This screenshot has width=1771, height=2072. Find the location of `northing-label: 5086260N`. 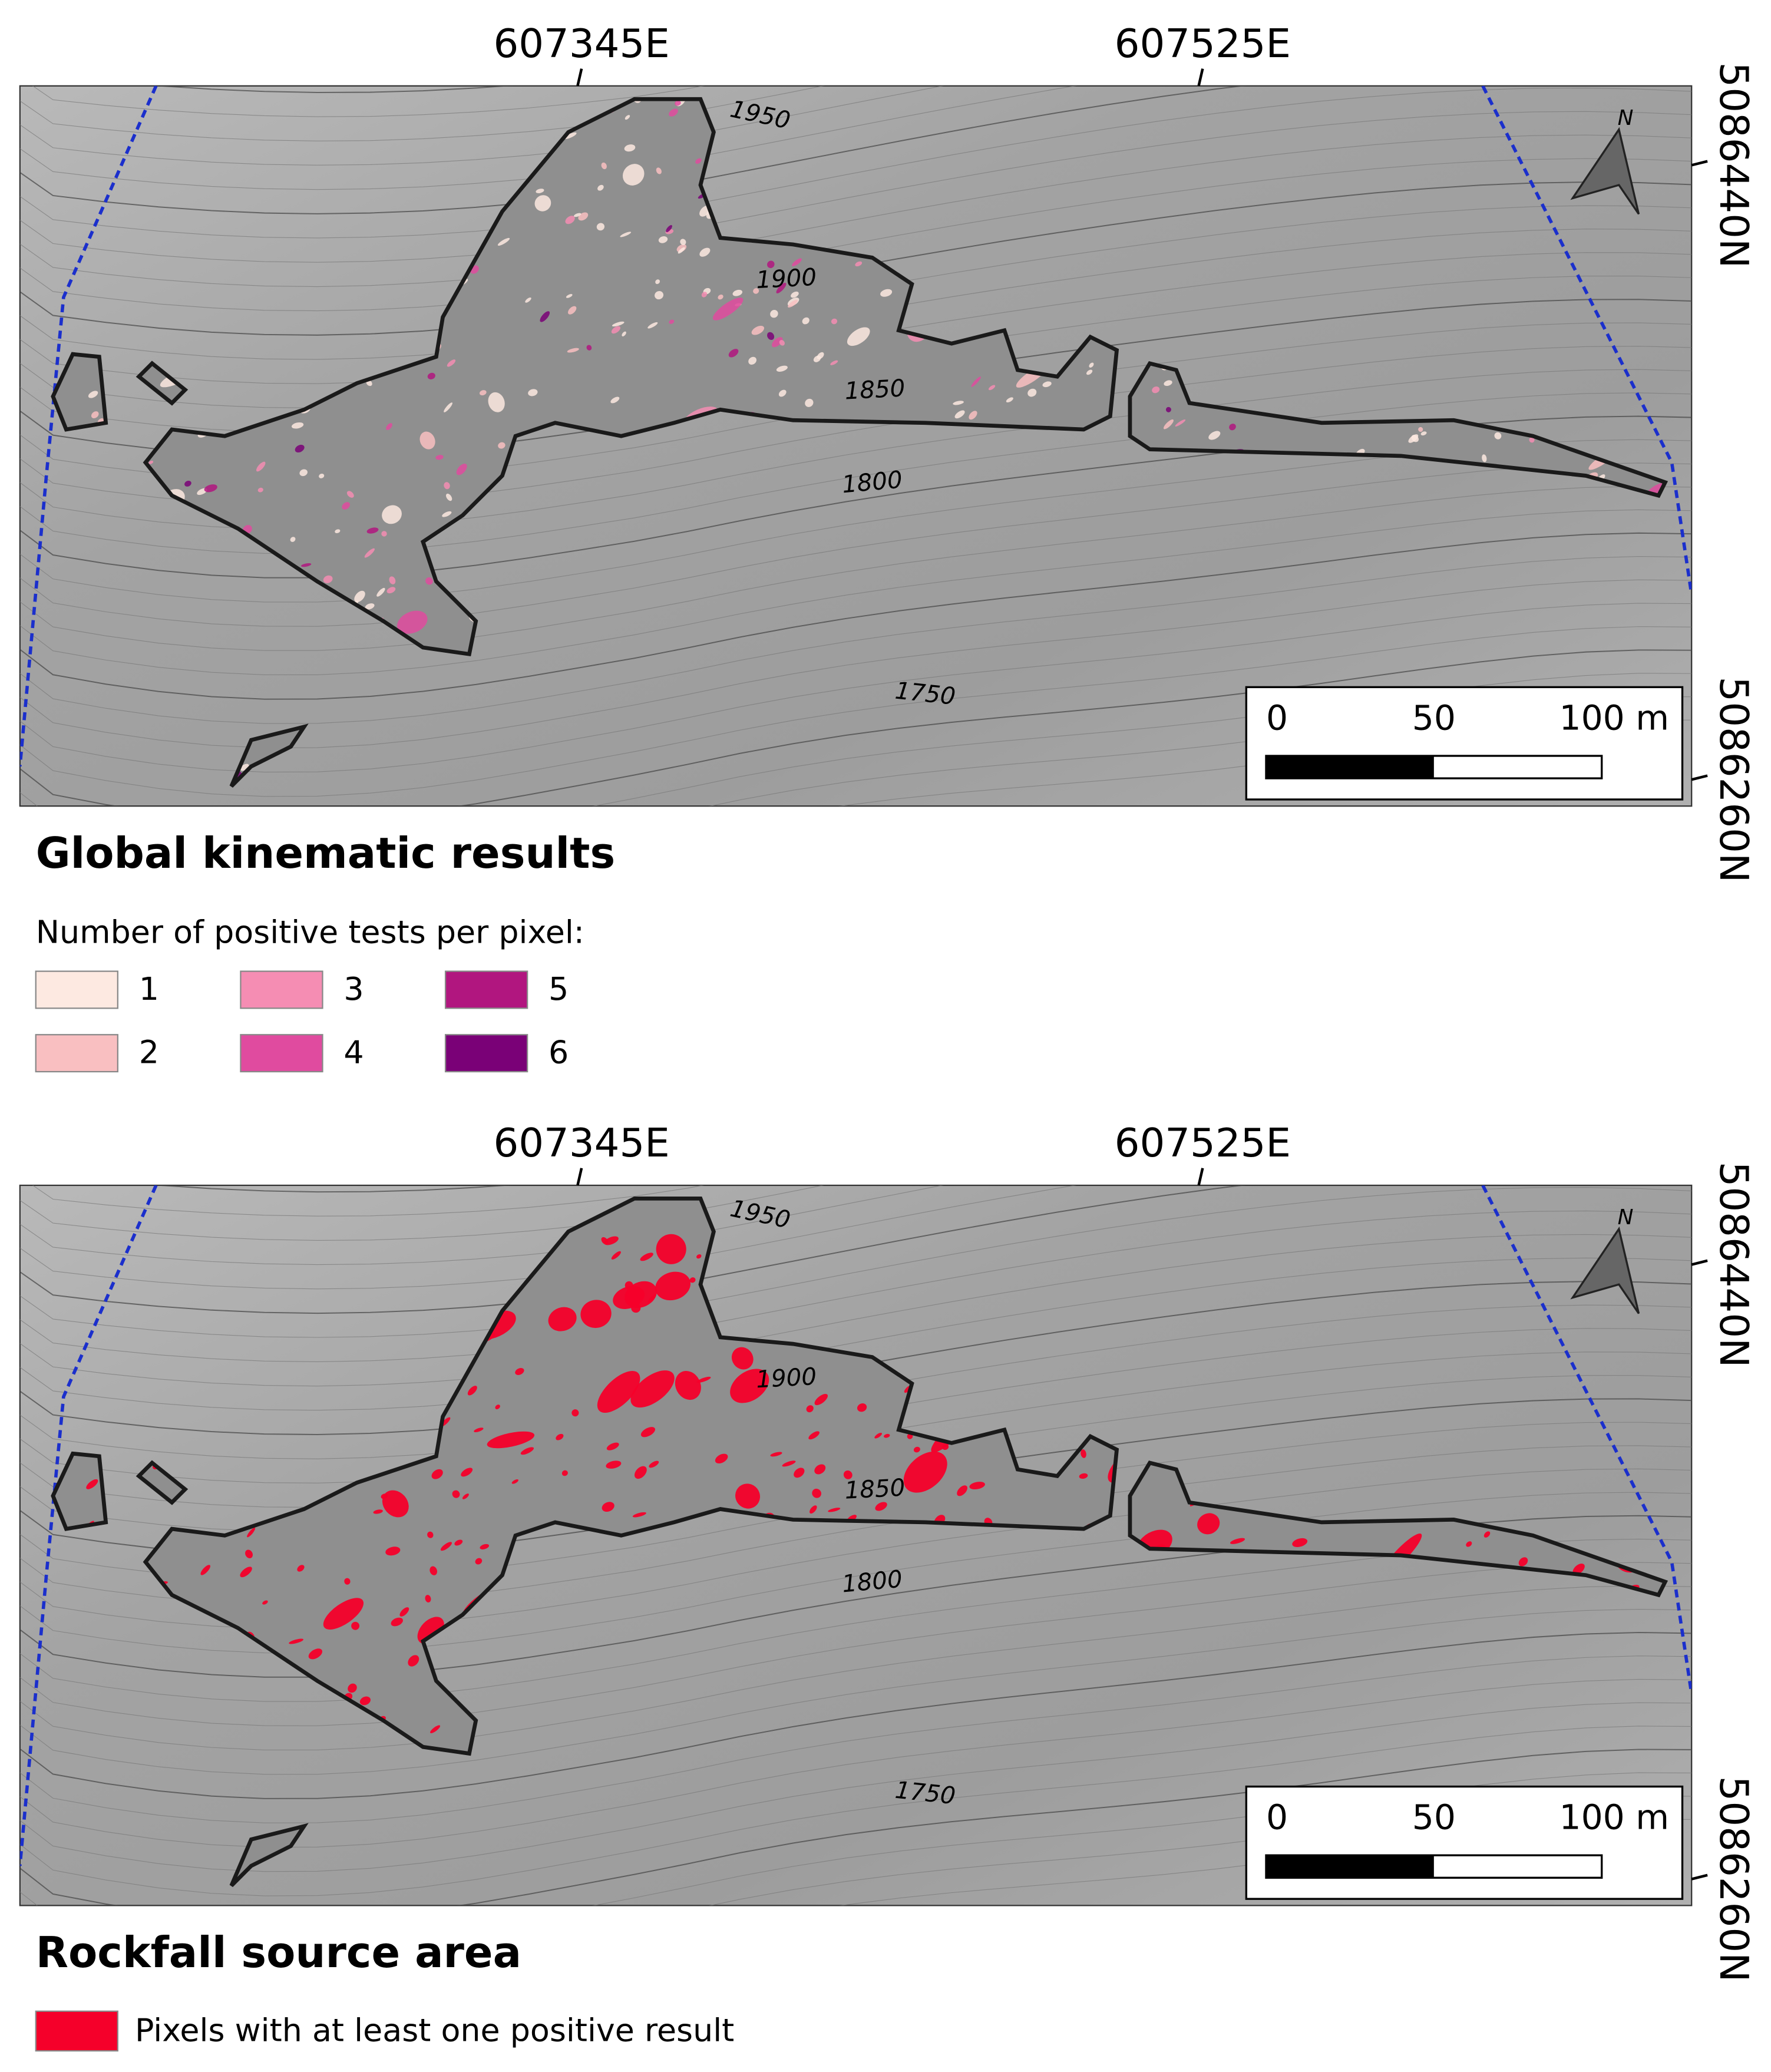

northing-label: 5086260N is located at coordinates (1734, 779).